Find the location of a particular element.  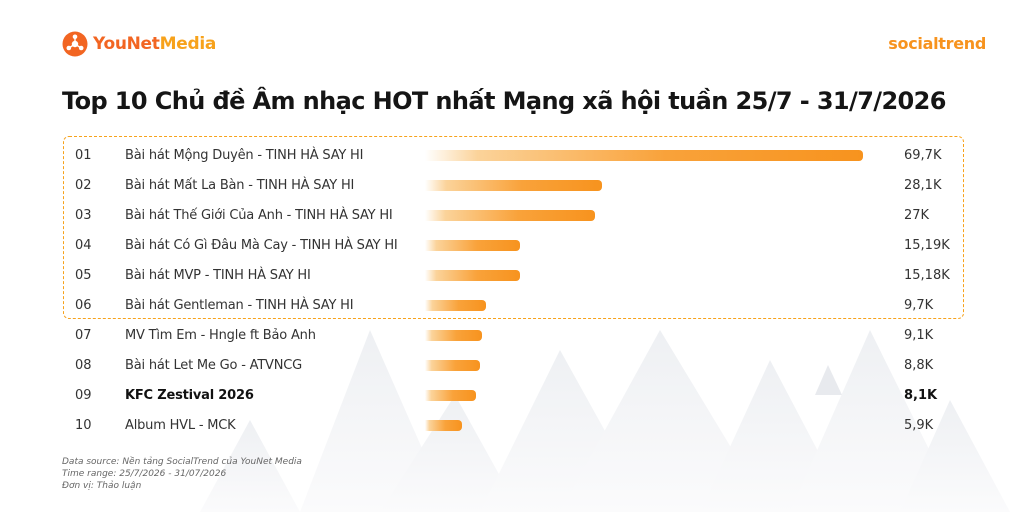

category-label: MV Tìm Em - Hngle ft Bảo Anh is located at coordinates (220, 335).